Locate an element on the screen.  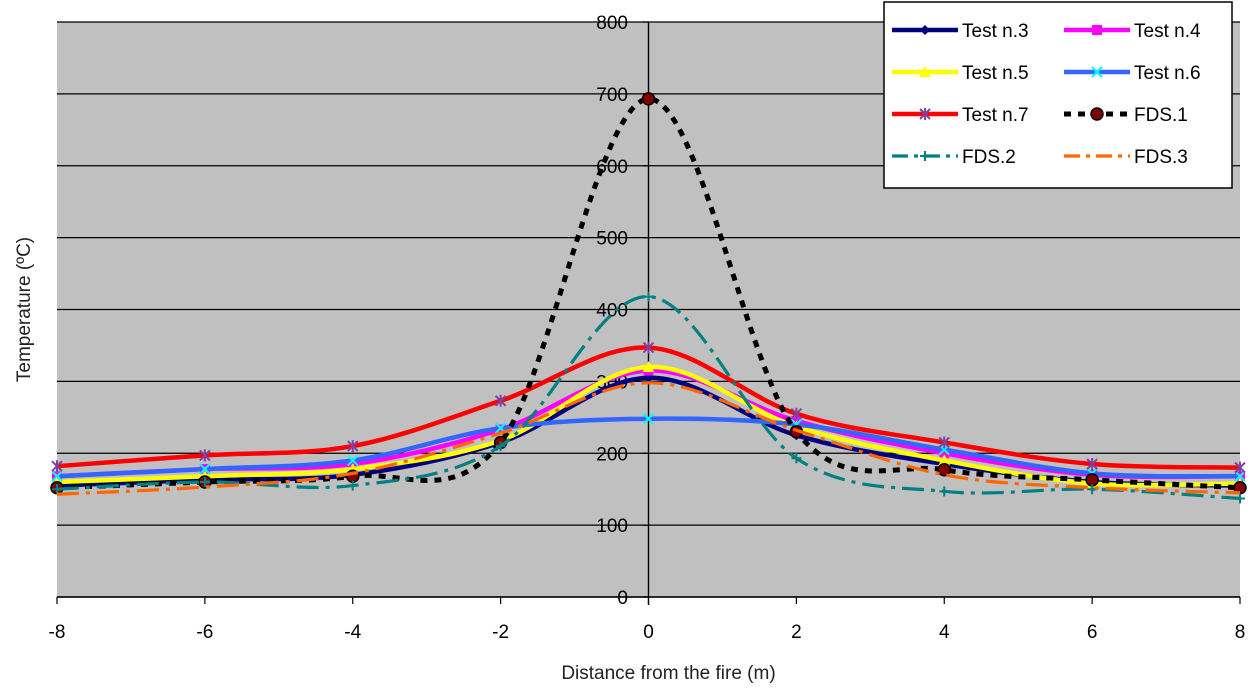
legend-label: Test n.4 is located at coordinates (1167, 31).